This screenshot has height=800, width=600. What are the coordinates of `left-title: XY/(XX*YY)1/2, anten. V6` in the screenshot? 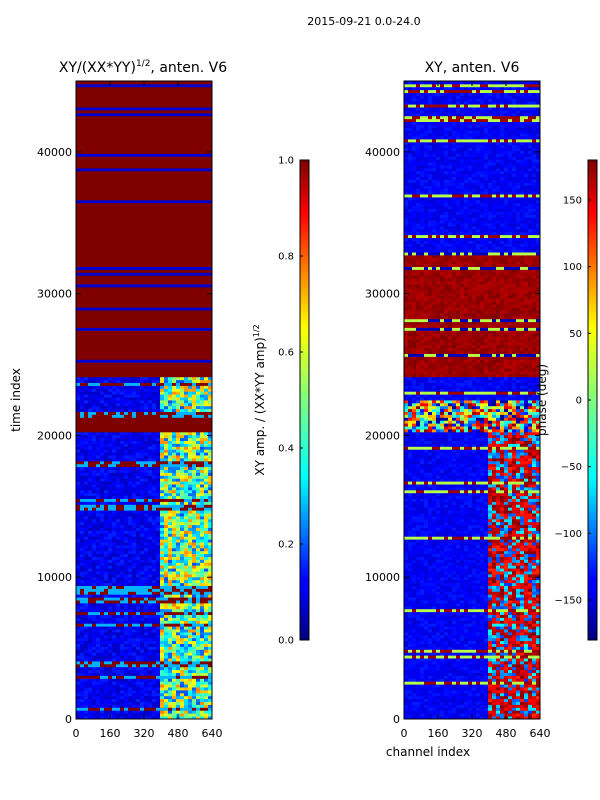 It's located at (143, 67).